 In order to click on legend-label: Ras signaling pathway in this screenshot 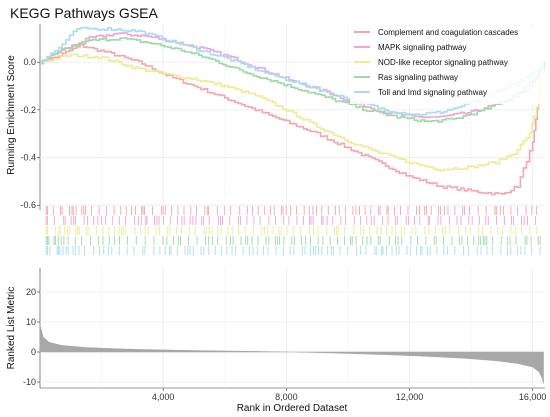, I will do `click(418, 77)`.